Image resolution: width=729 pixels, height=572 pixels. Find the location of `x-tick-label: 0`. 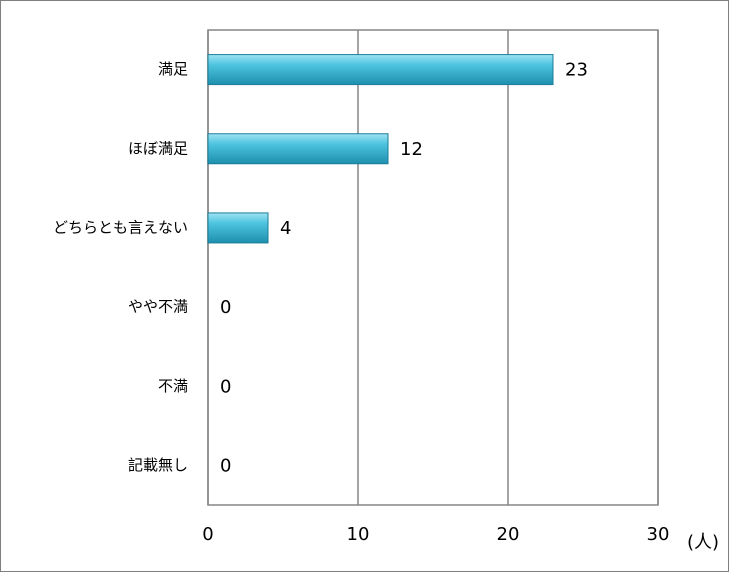

x-tick-label: 0 is located at coordinates (207, 534).